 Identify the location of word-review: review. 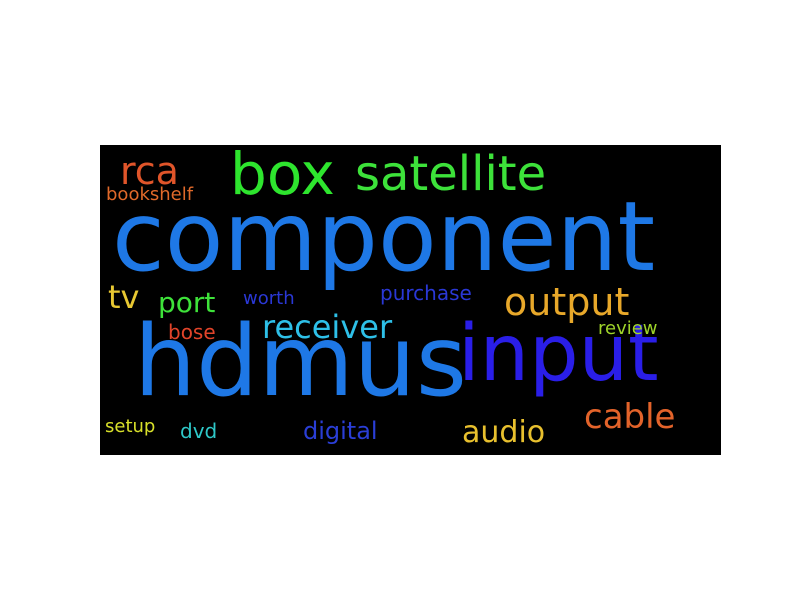
(628, 328).